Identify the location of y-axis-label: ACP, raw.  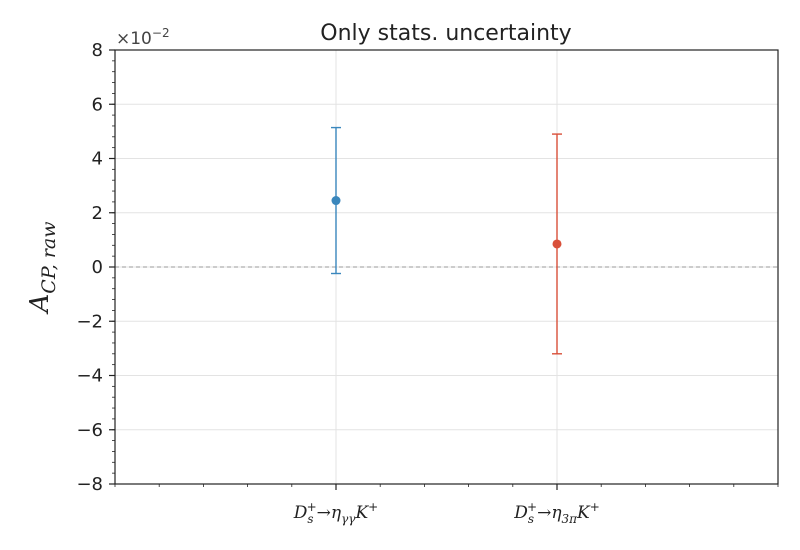
(42, 267).